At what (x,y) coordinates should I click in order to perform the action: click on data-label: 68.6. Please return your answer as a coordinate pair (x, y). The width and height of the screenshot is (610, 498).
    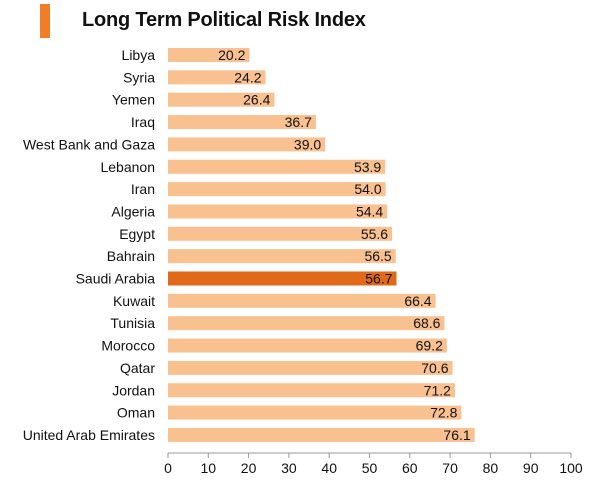
    Looking at the image, I should click on (426, 323).